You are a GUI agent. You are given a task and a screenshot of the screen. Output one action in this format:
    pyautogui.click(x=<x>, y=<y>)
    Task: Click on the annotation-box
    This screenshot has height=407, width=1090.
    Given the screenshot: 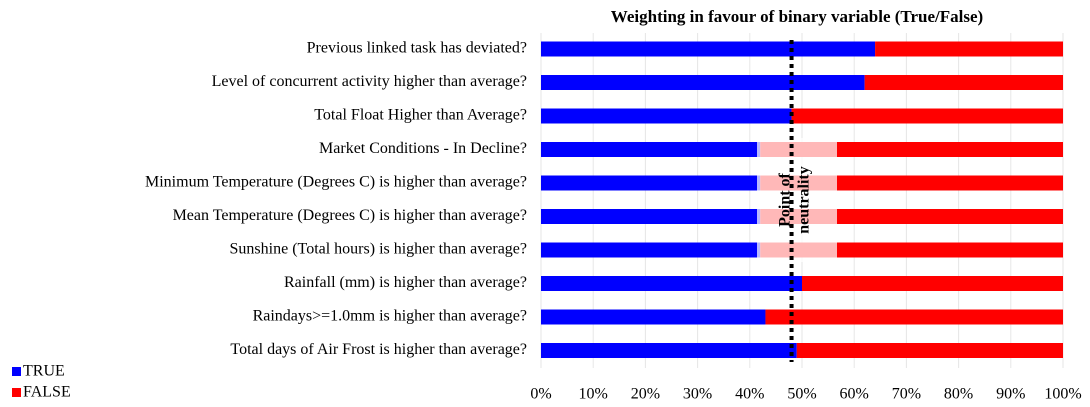 What is the action you would take?
    pyautogui.click(x=797, y=200)
    